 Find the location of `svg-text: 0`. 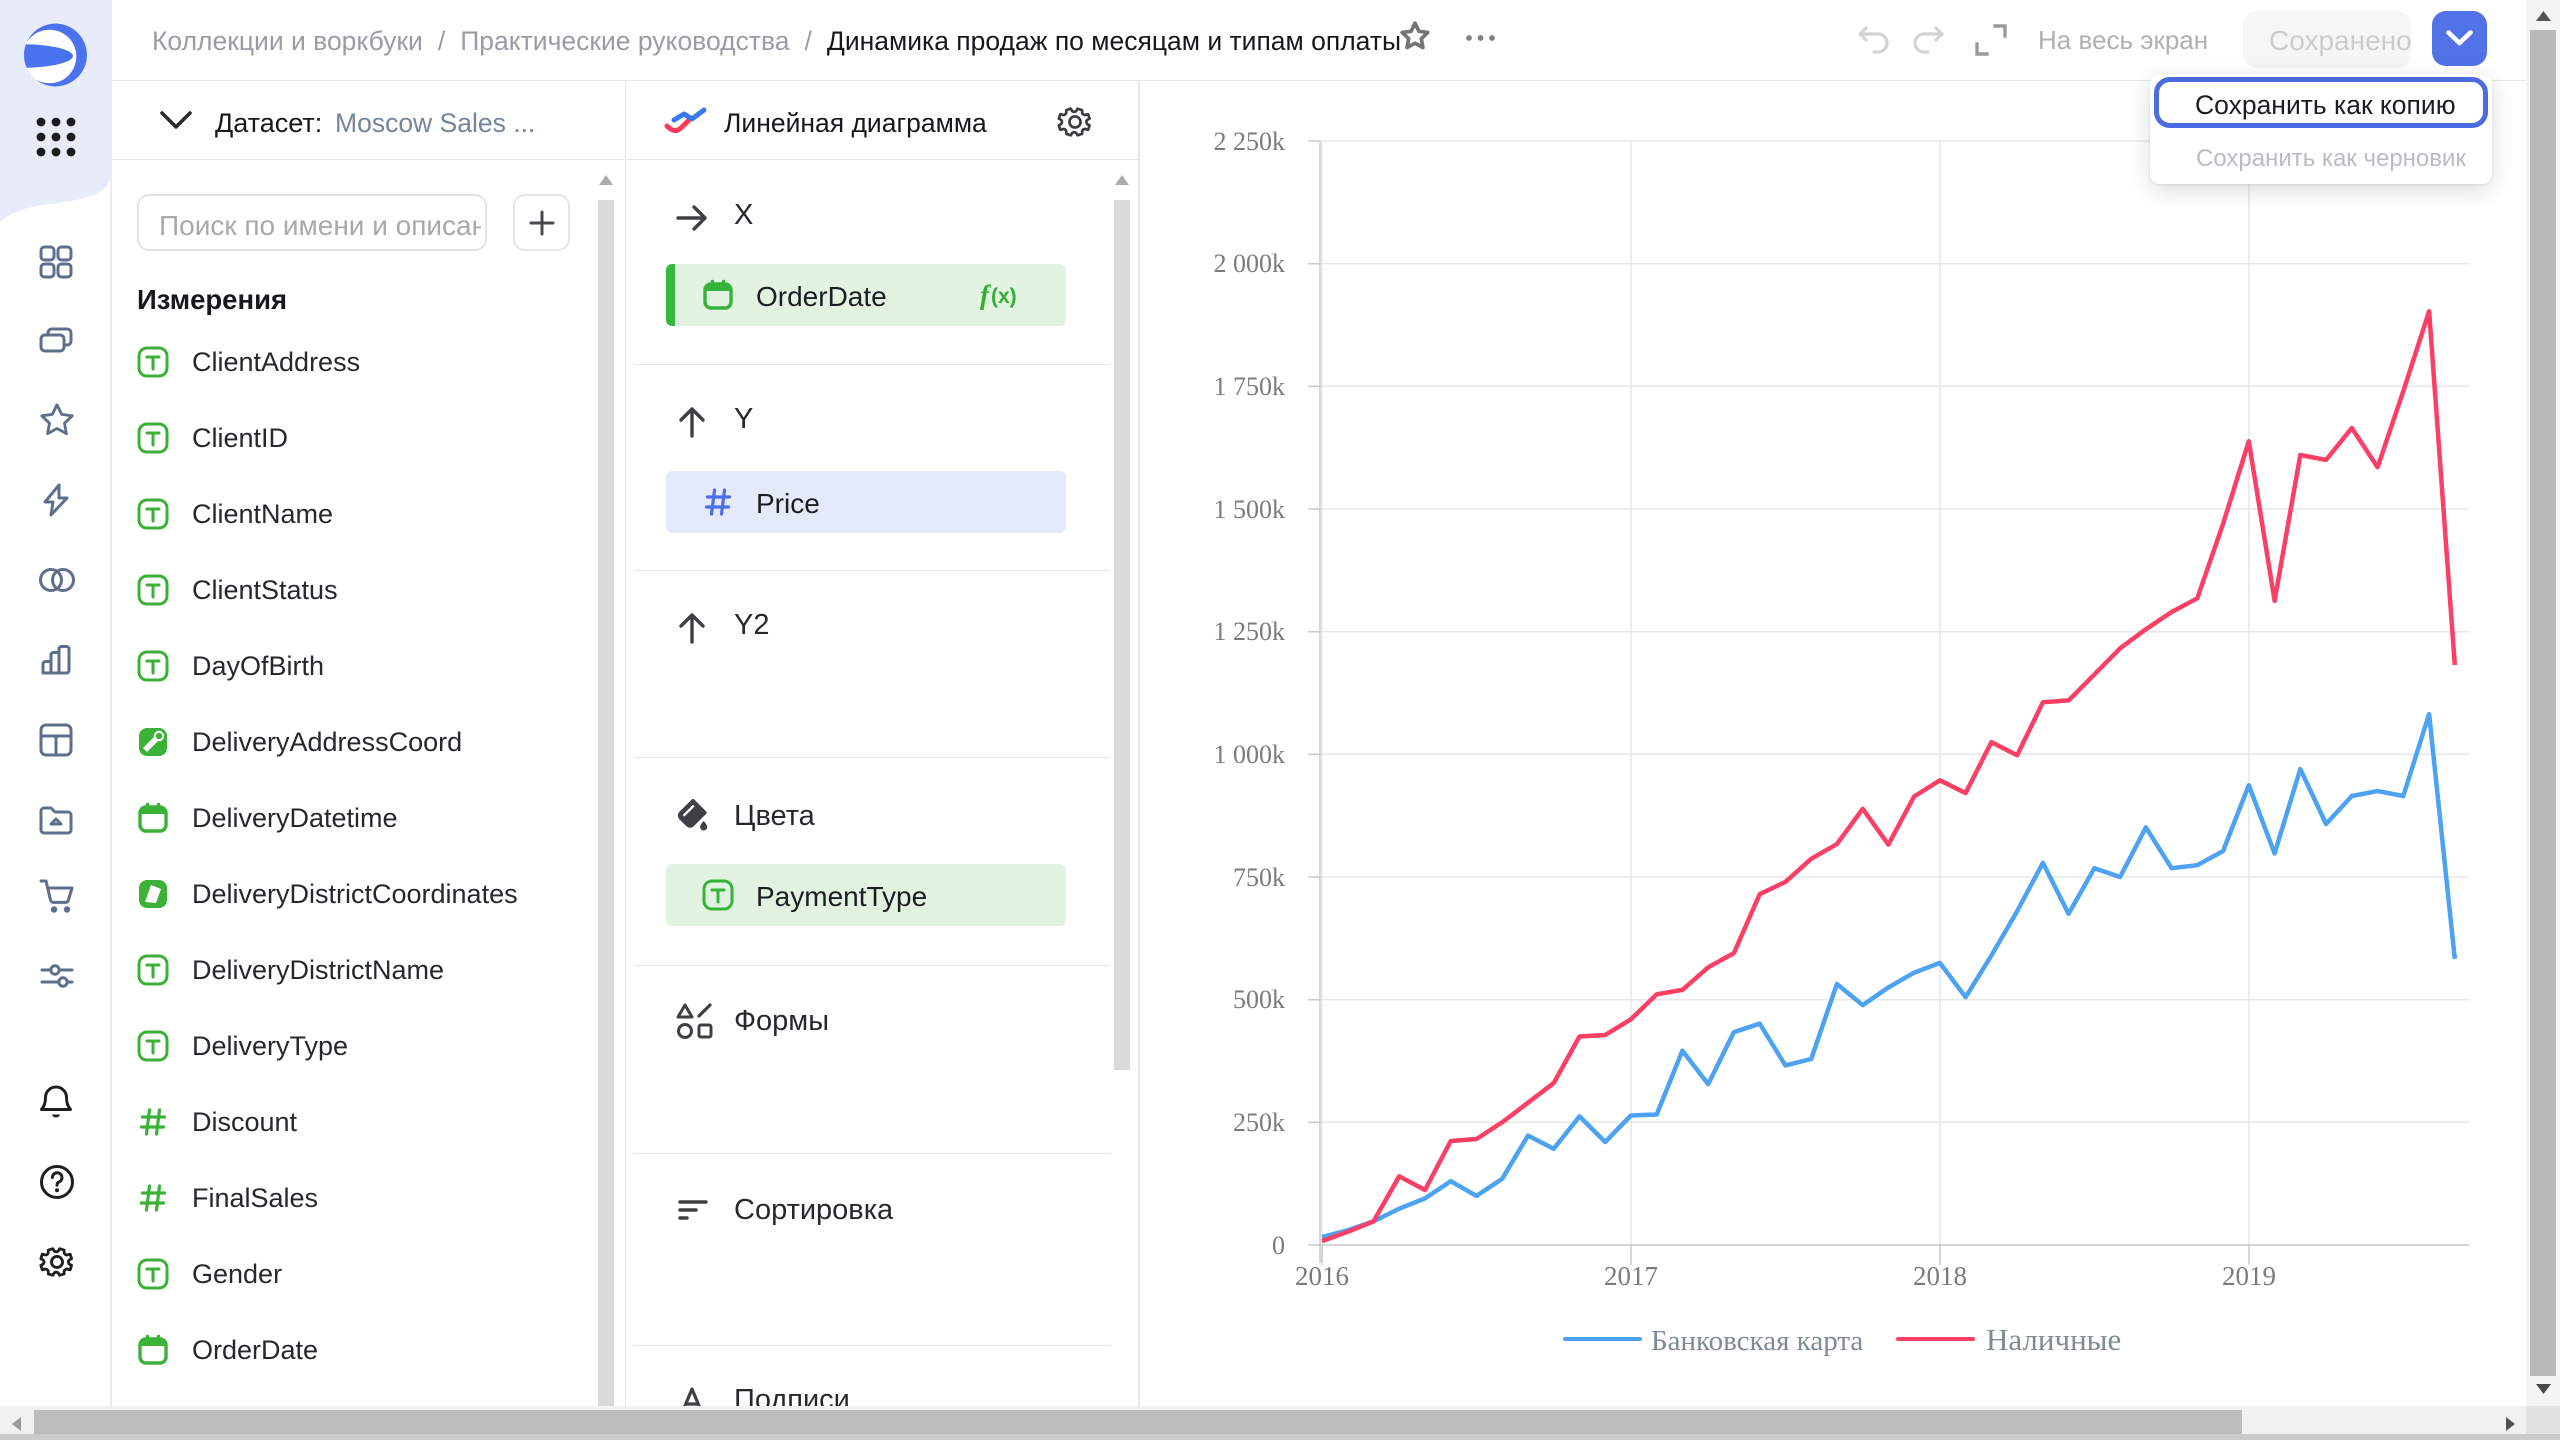

svg-text: 0 is located at coordinates (1278, 1245).